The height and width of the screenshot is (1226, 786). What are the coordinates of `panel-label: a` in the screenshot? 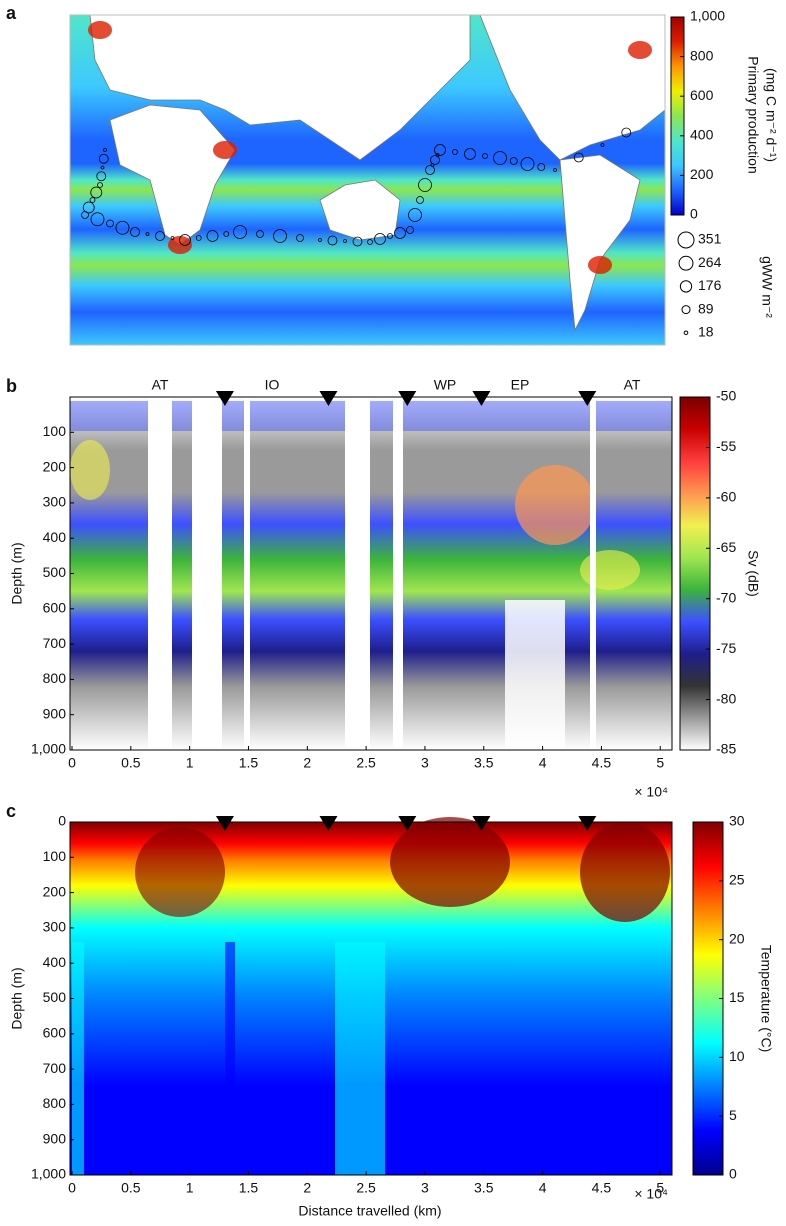 It's located at (11, 13).